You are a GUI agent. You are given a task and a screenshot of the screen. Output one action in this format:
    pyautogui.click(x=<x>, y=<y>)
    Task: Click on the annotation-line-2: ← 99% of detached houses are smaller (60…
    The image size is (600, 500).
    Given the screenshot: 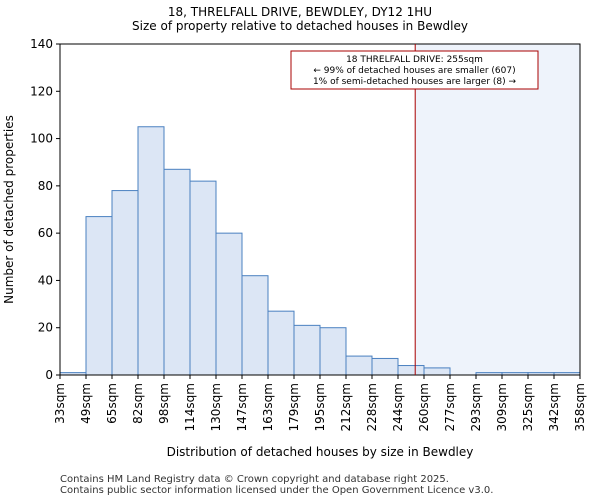 What is the action you would take?
    pyautogui.click(x=414, y=71)
    